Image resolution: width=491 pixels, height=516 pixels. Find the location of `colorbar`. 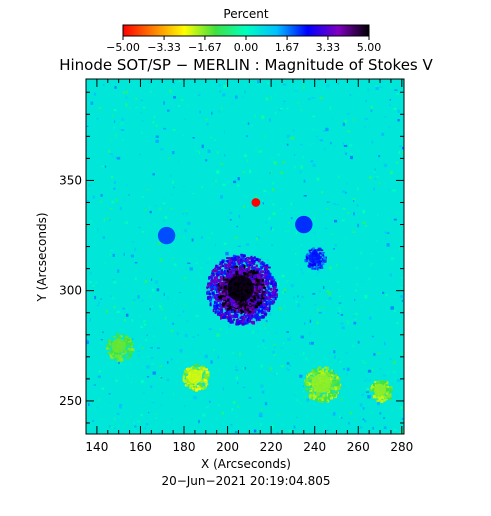

colorbar is located at coordinates (246, 30).